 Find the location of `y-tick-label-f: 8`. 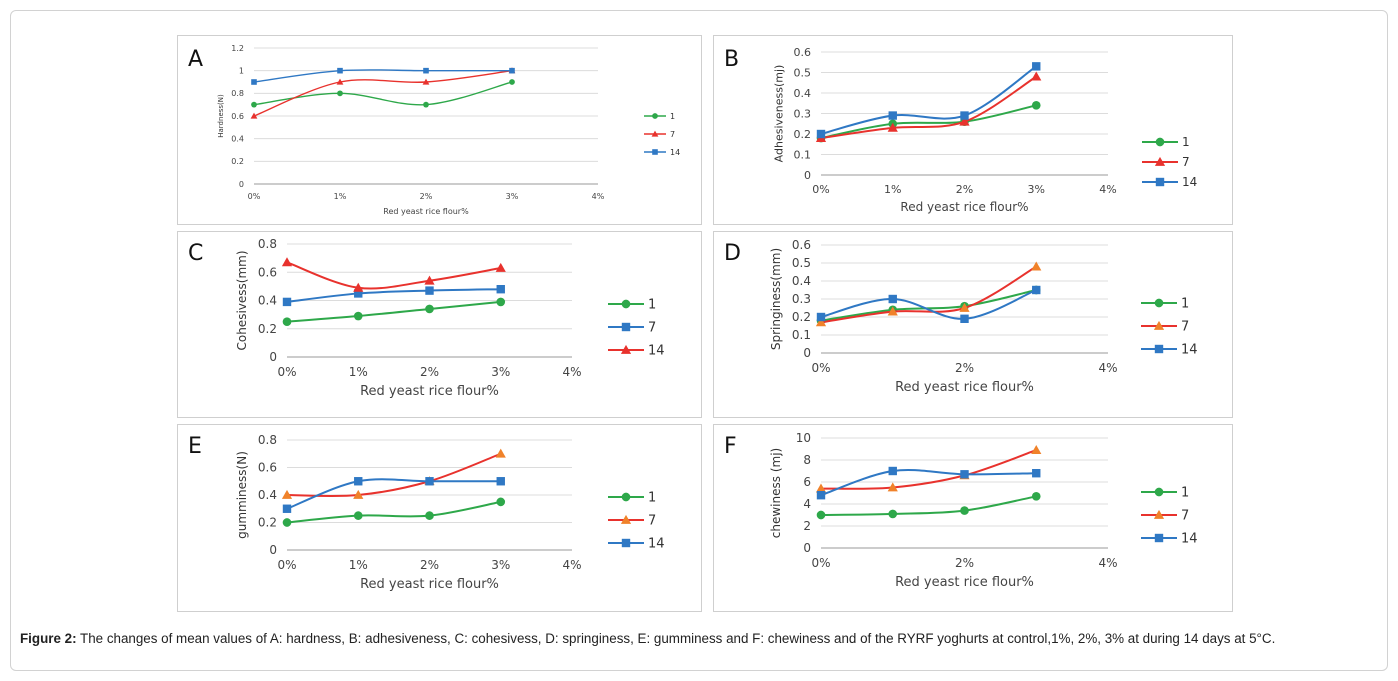

y-tick-label-f: 8 is located at coordinates (807, 460).